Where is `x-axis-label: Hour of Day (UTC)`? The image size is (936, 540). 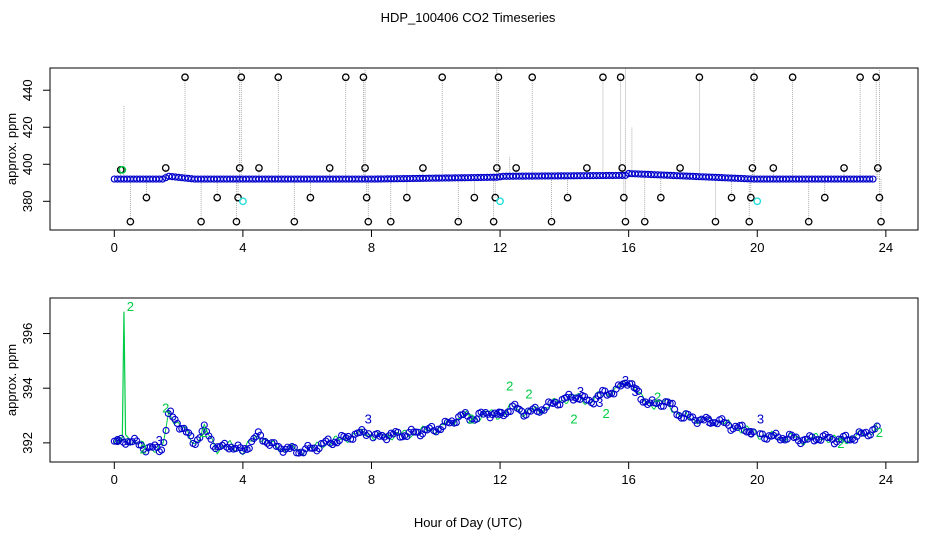
x-axis-label: Hour of Day (UTC) is located at coordinates (468, 522).